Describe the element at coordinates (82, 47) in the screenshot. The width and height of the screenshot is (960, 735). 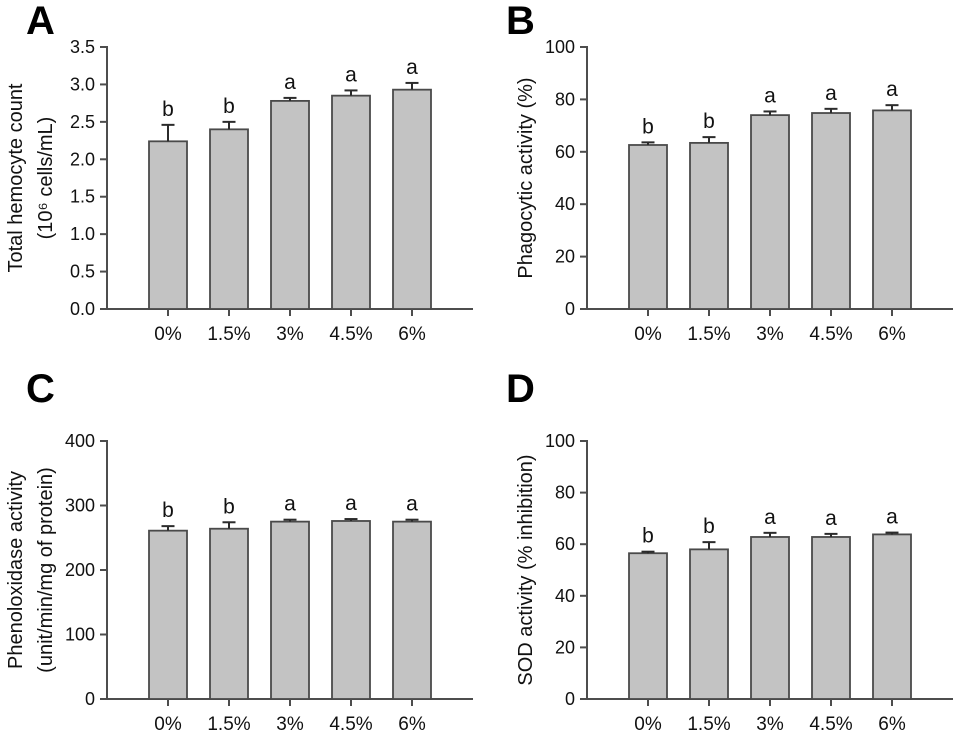
I see `y-tick-label: 3.5` at that location.